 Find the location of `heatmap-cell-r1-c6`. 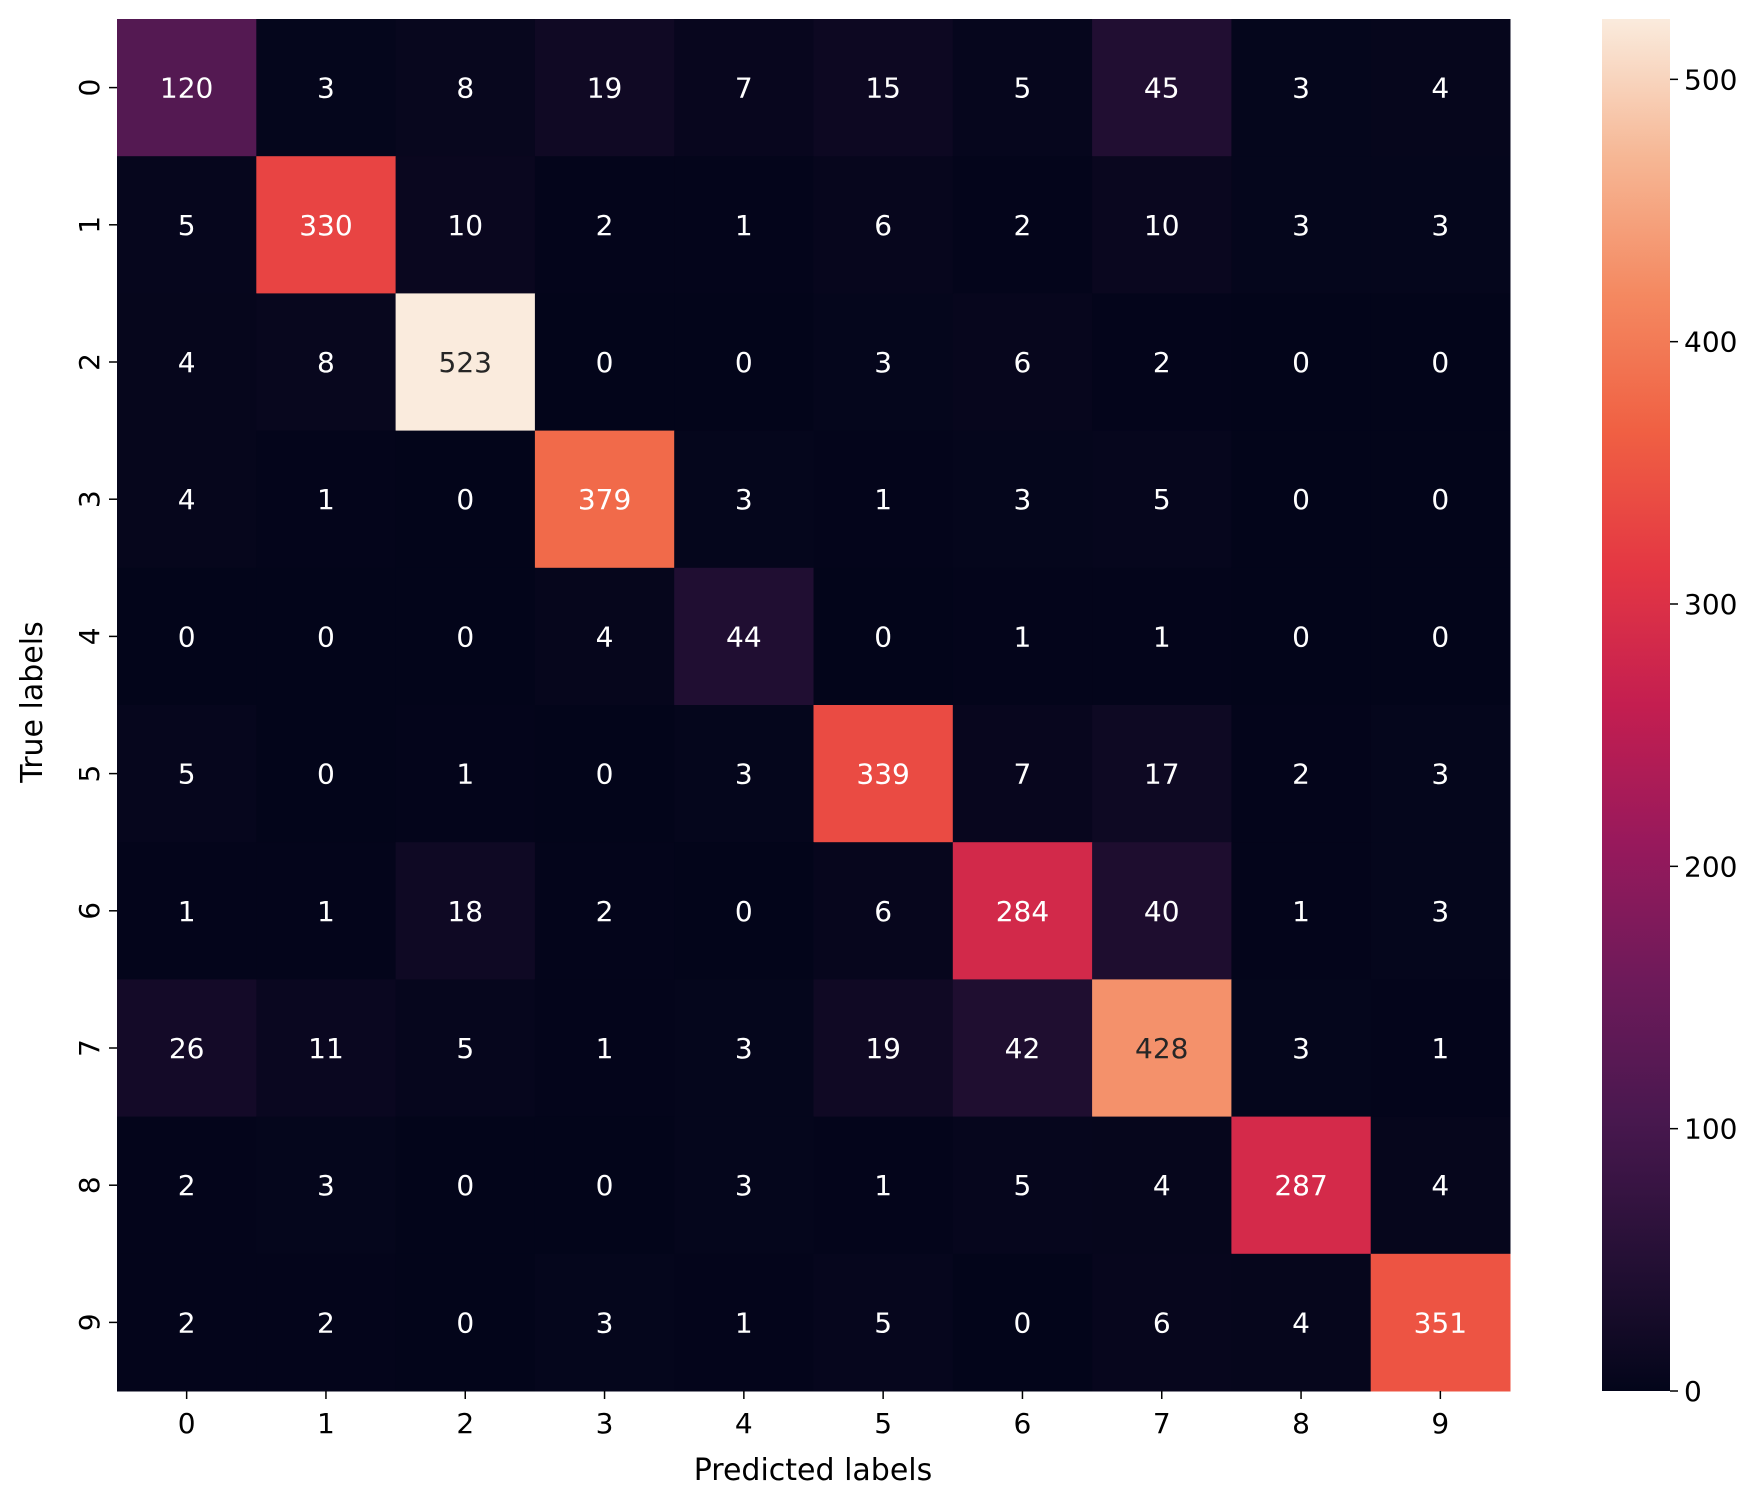

heatmap-cell-r1-c6 is located at coordinates (1022, 225).